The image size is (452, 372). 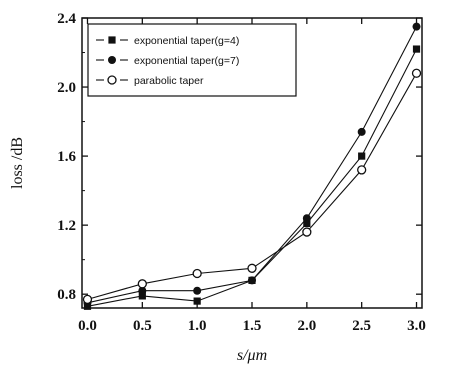 What do you see at coordinates (252, 355) in the screenshot?
I see `x-axis-title: s/μm` at bounding box center [252, 355].